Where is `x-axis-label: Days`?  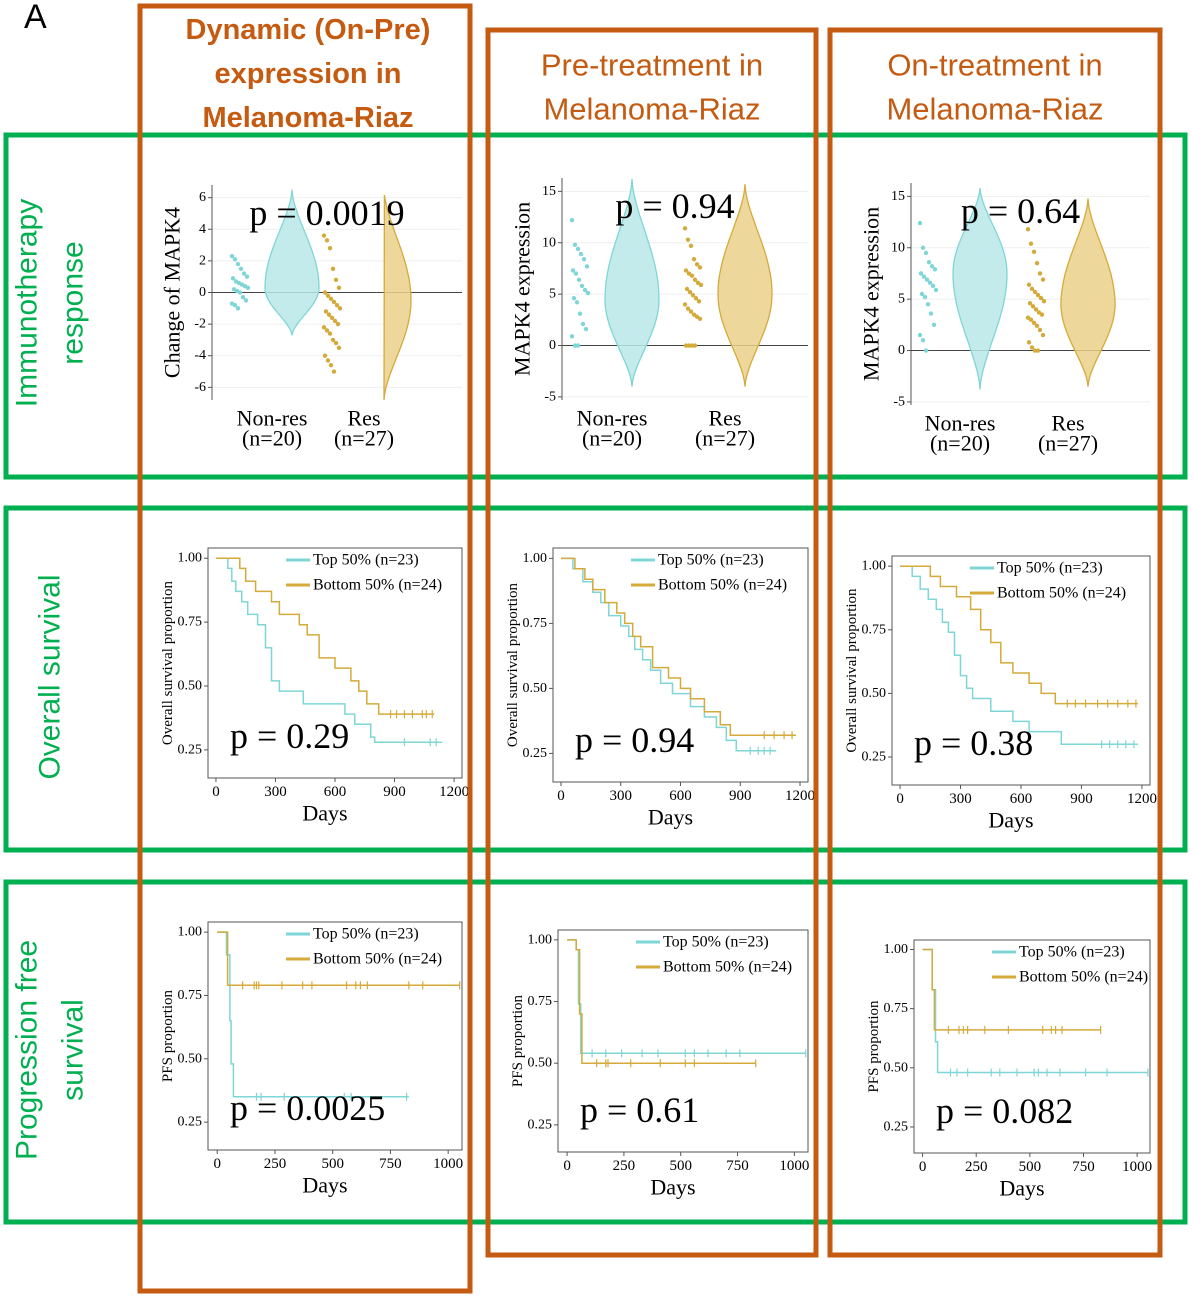
x-axis-label: Days is located at coordinates (670, 817).